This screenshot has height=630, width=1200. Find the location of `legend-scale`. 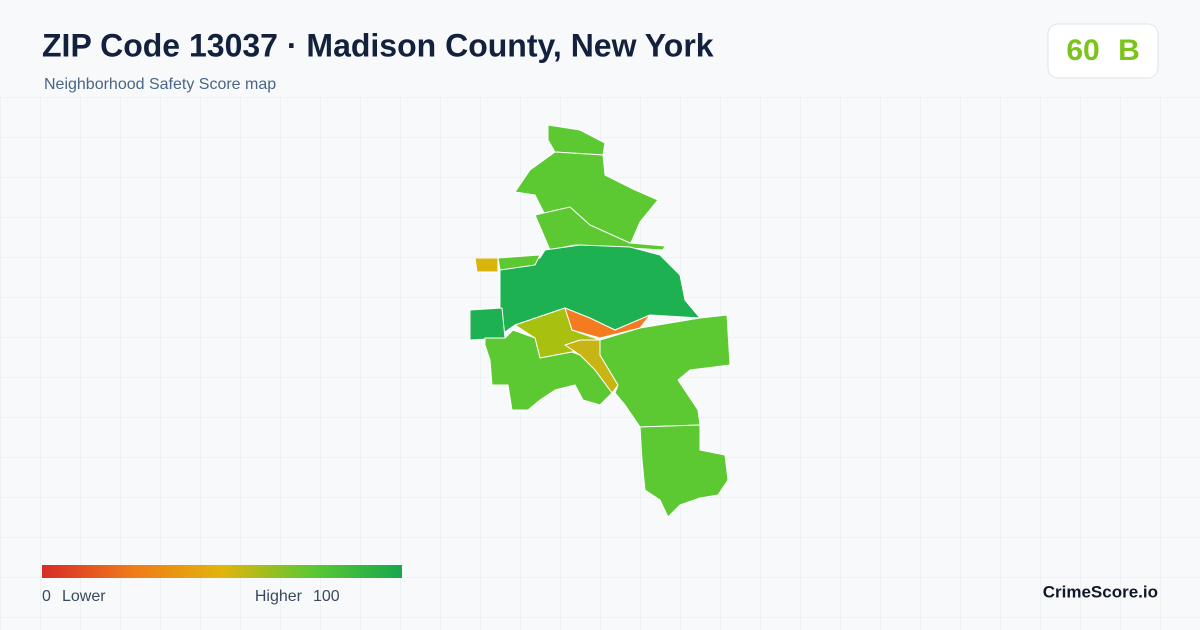

legend-scale is located at coordinates (222, 571).